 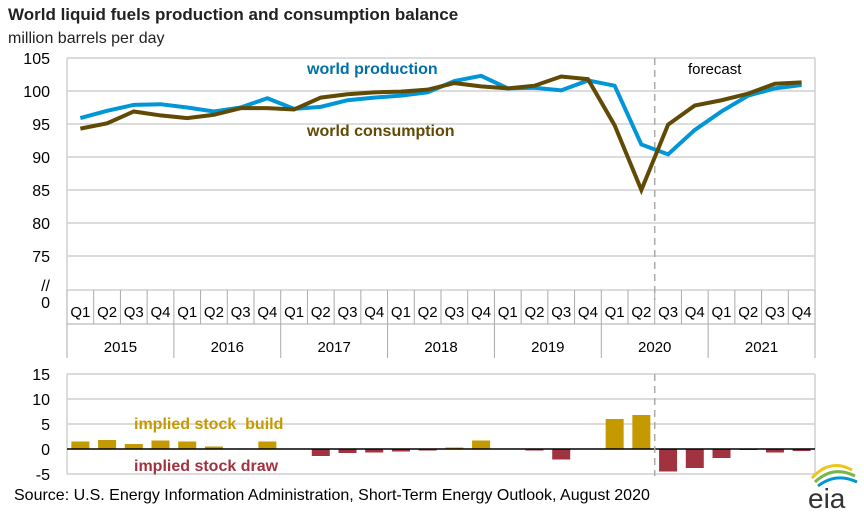 What do you see at coordinates (41, 191) in the screenshot?
I see `y-tick-label: 85` at bounding box center [41, 191].